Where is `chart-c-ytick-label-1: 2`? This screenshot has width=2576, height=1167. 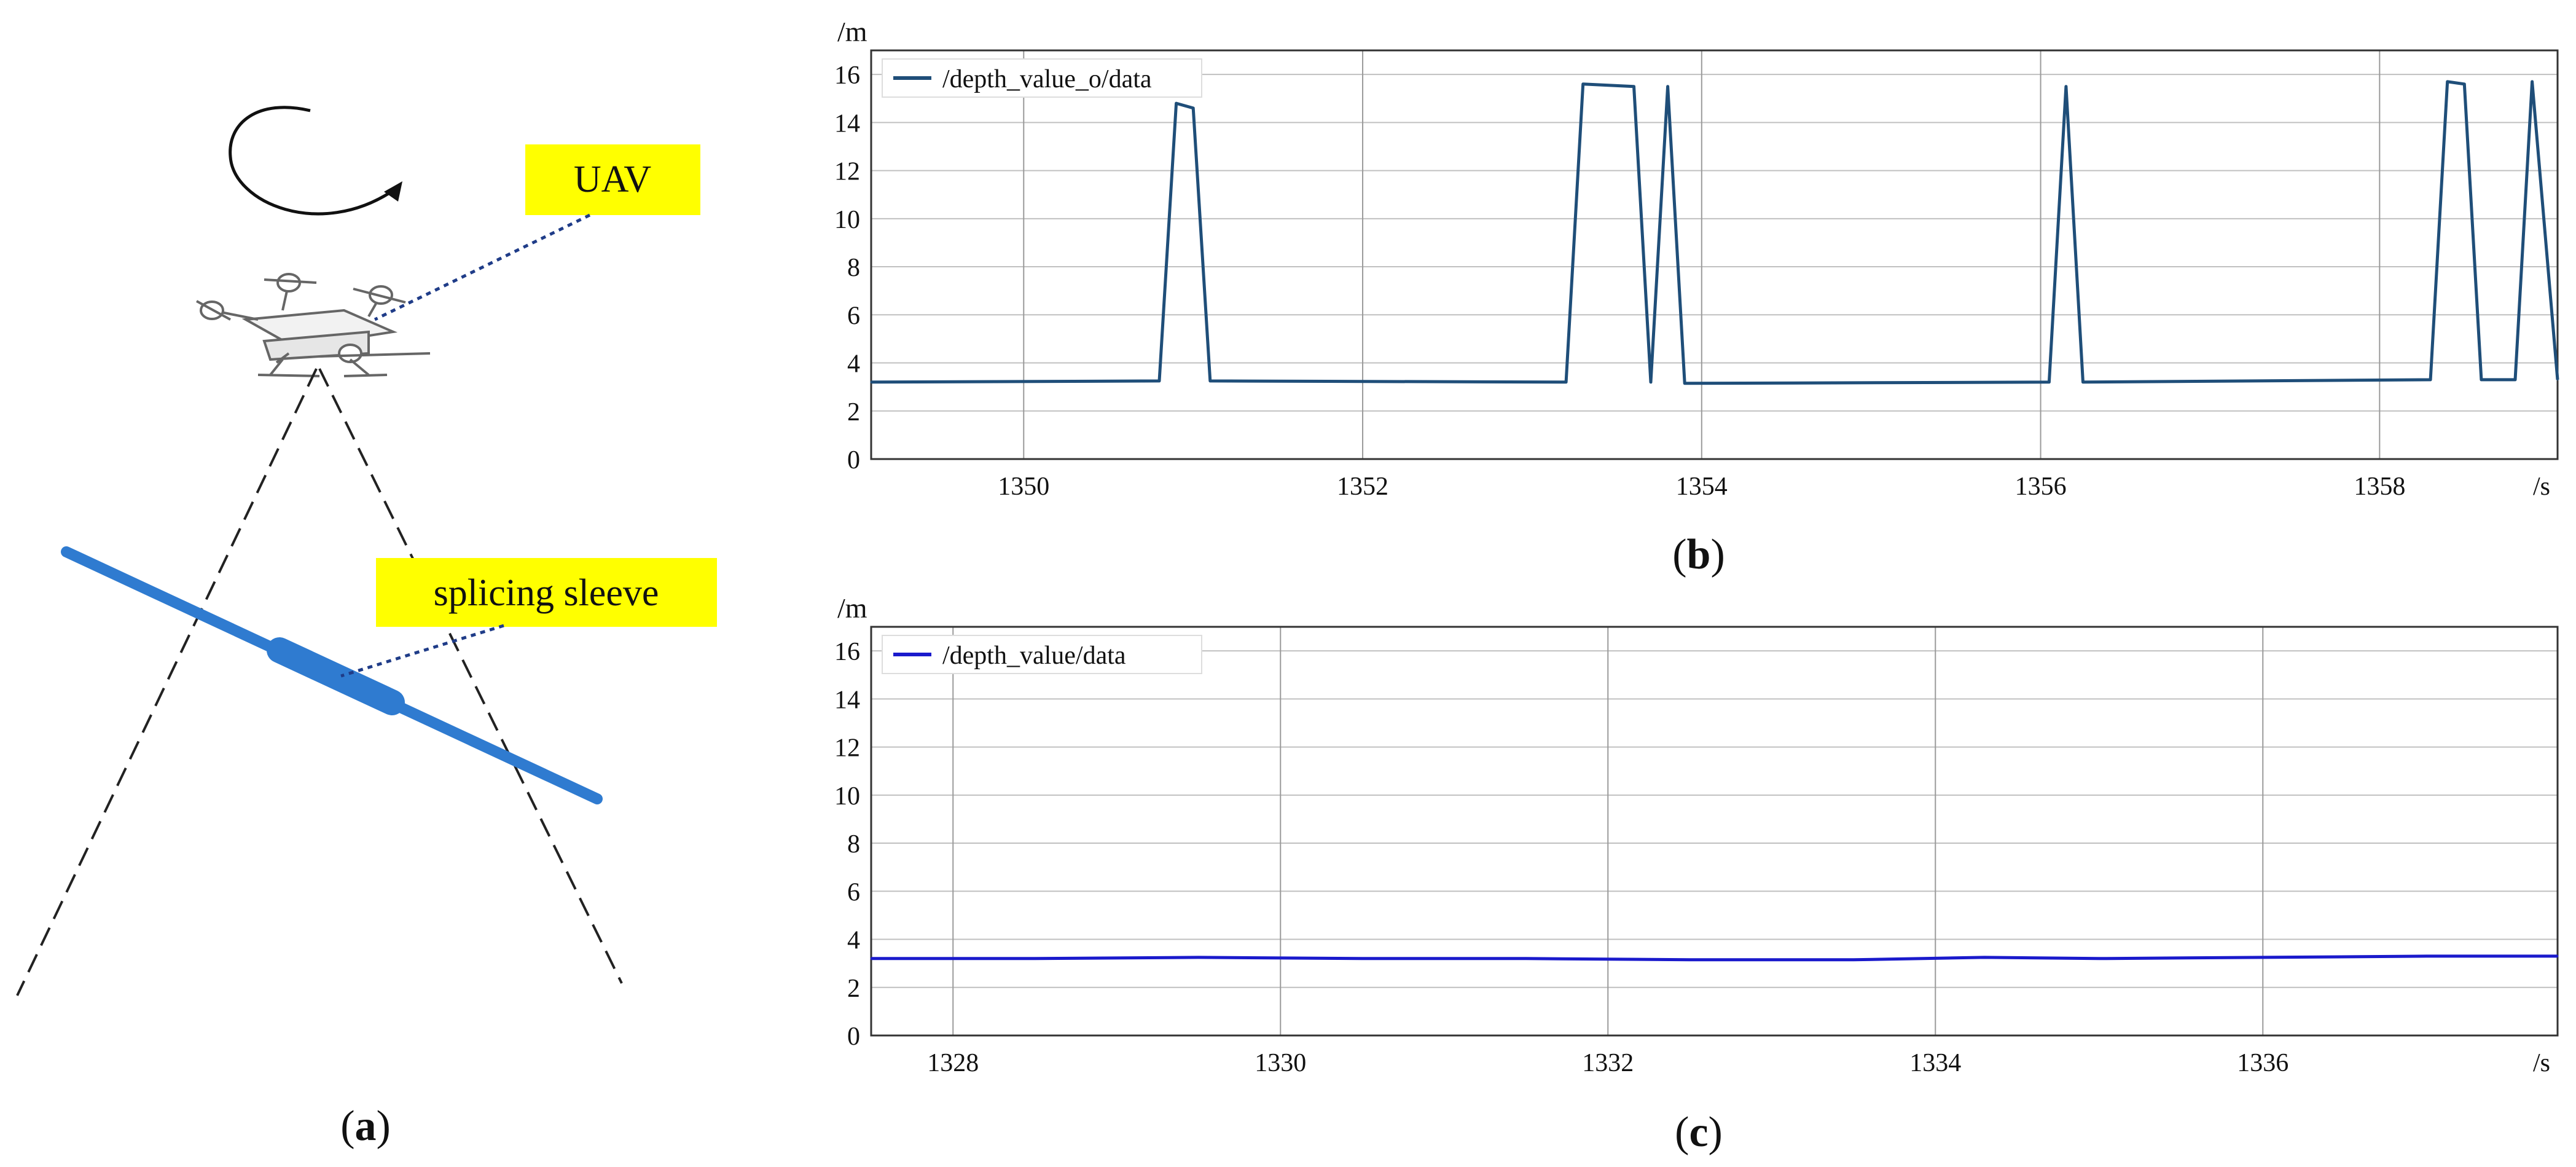 chart-c-ytick-label-1: 2 is located at coordinates (853, 989).